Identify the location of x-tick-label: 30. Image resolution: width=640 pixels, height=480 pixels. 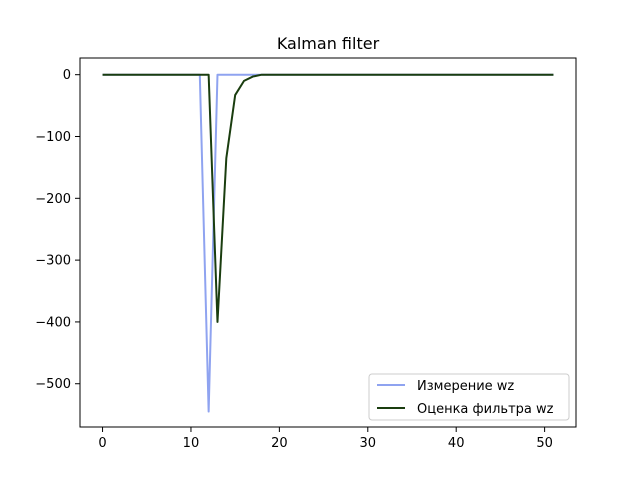
(368, 443).